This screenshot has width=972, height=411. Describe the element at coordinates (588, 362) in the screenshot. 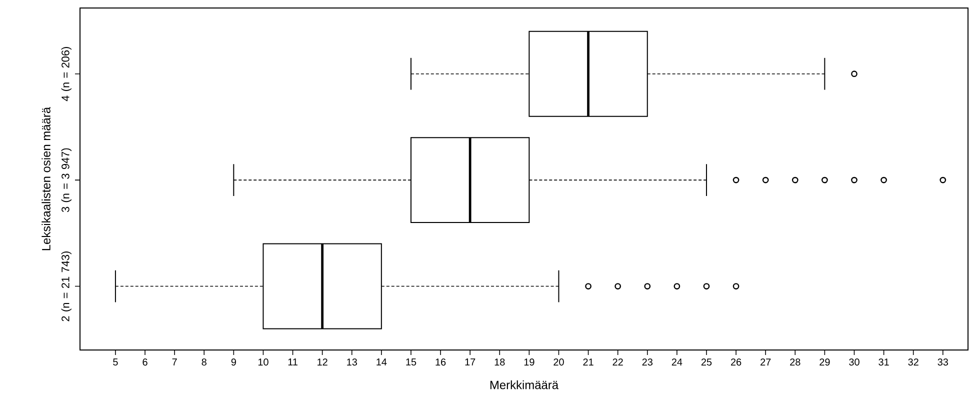

I see `x-tick-label: 21` at that location.